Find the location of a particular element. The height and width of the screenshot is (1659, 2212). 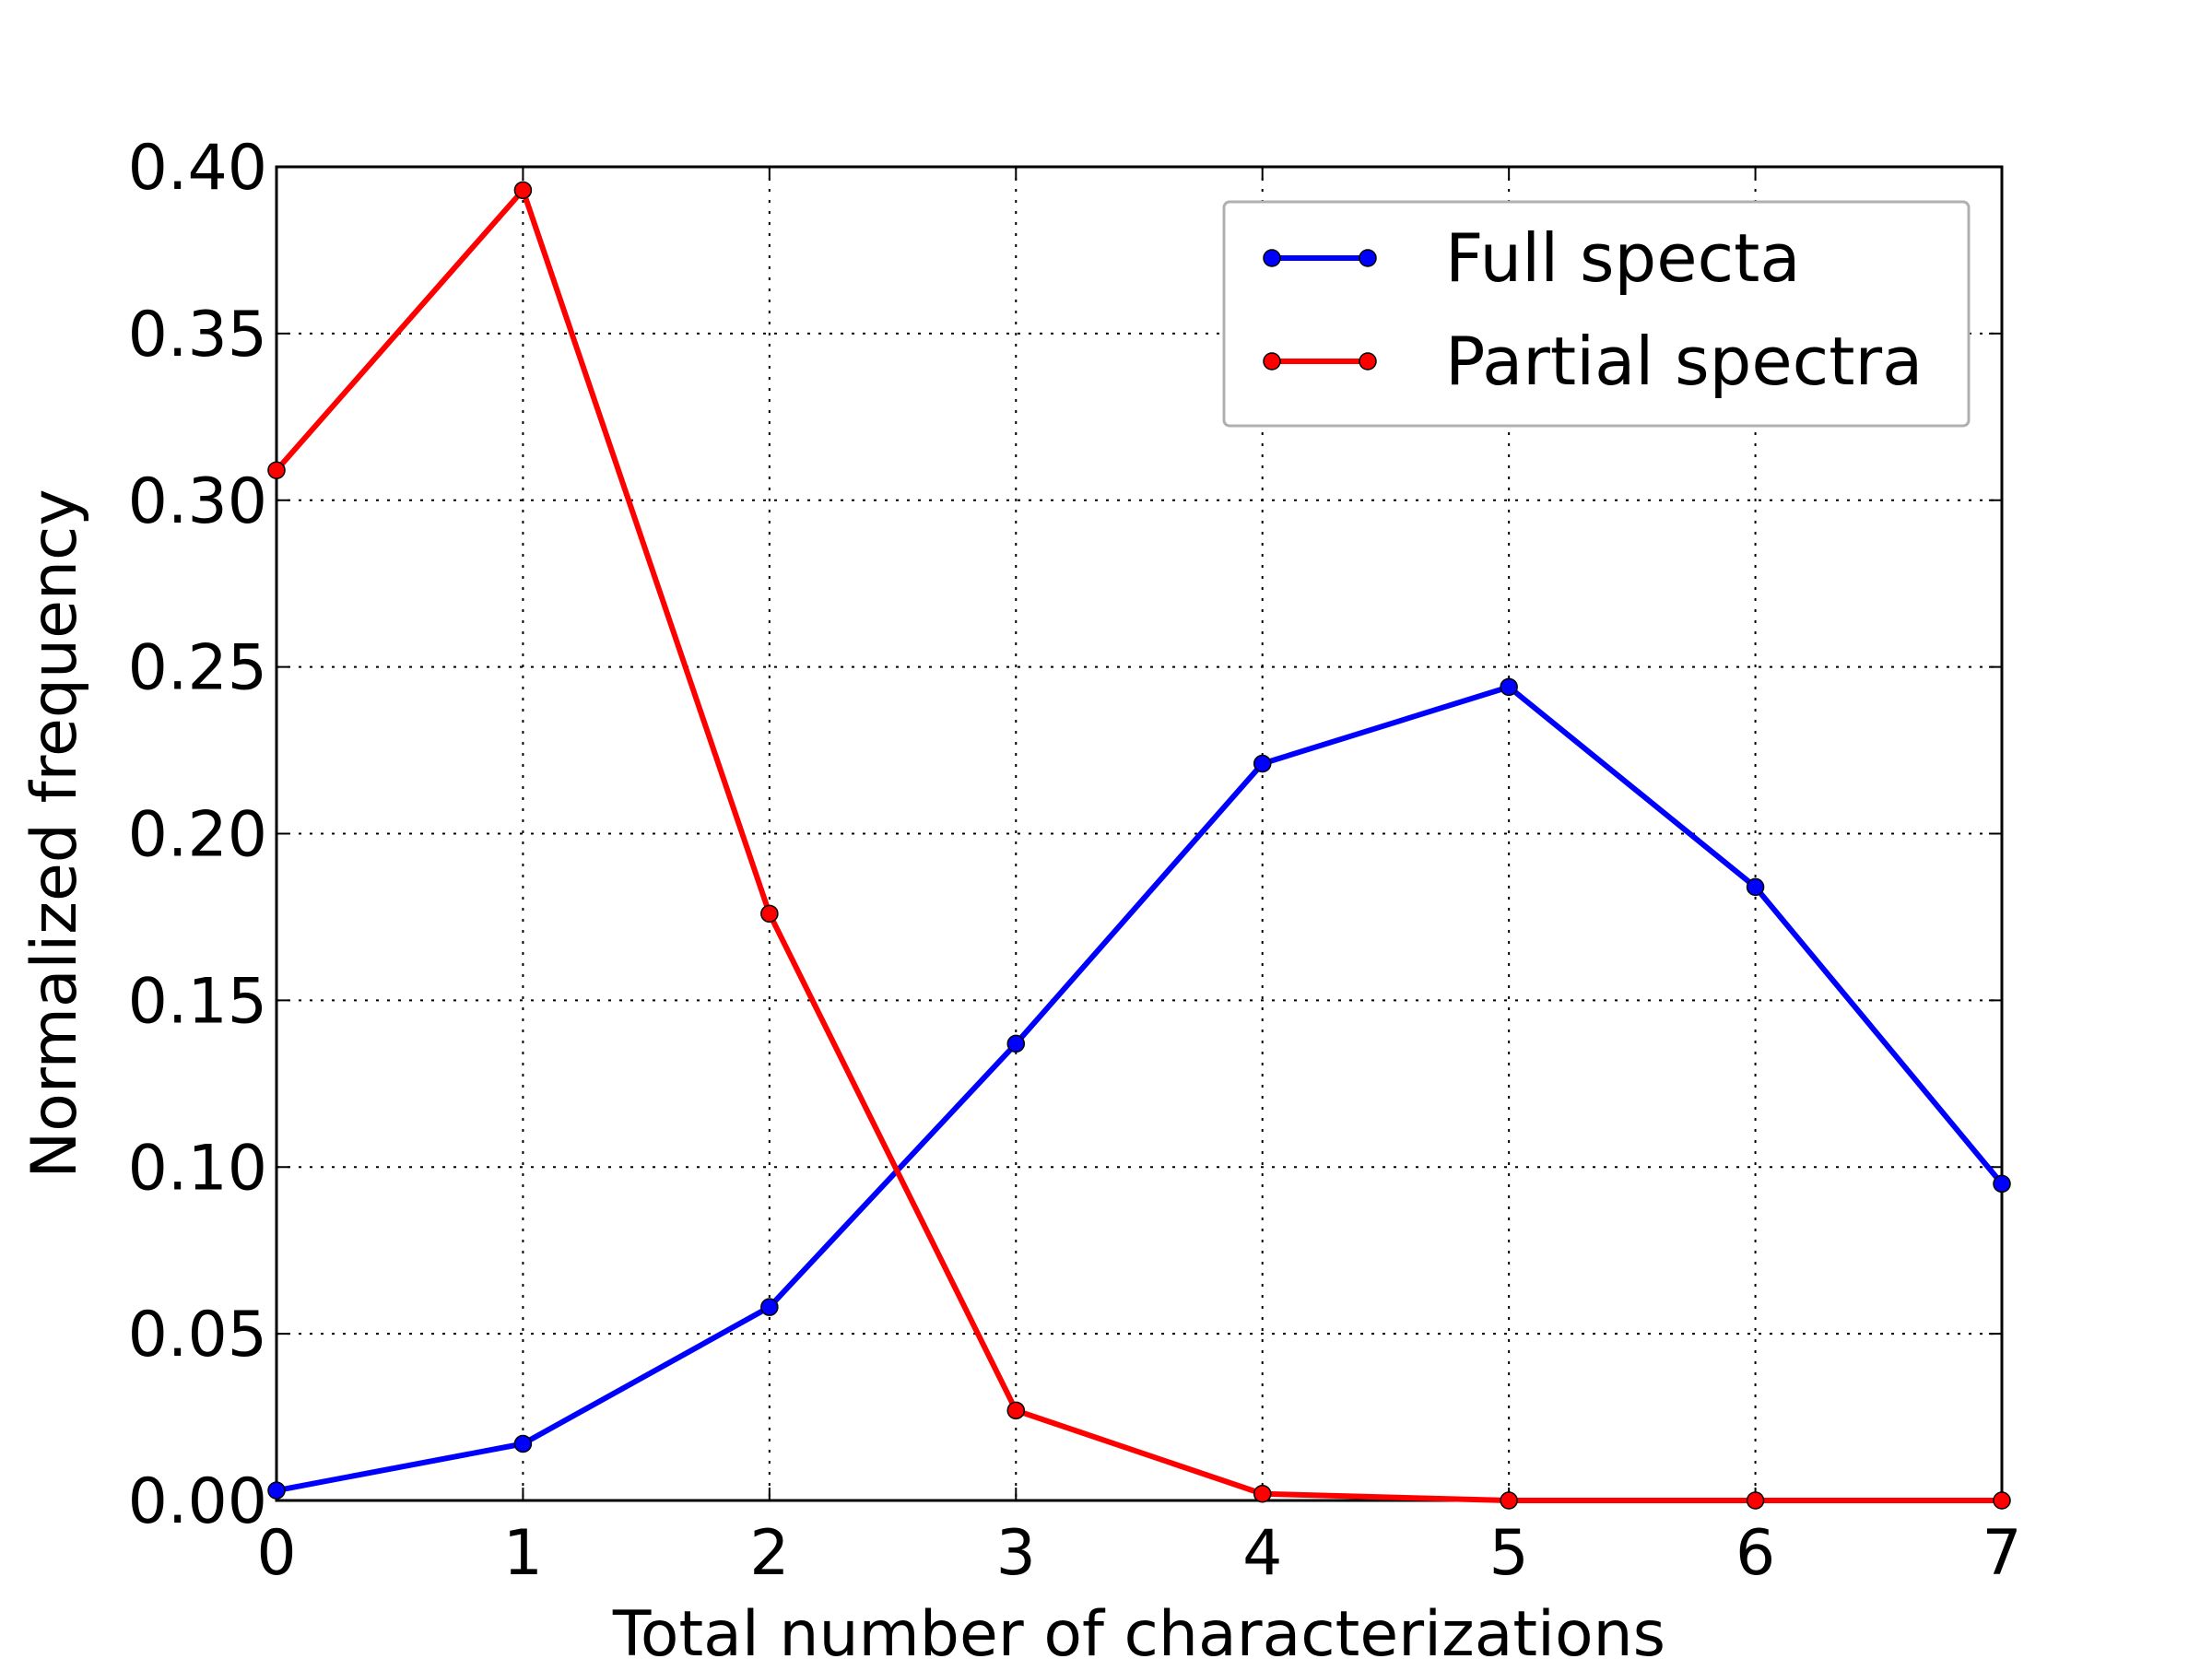

x-axis-title: Total number of characterizations is located at coordinates (1138, 1628).